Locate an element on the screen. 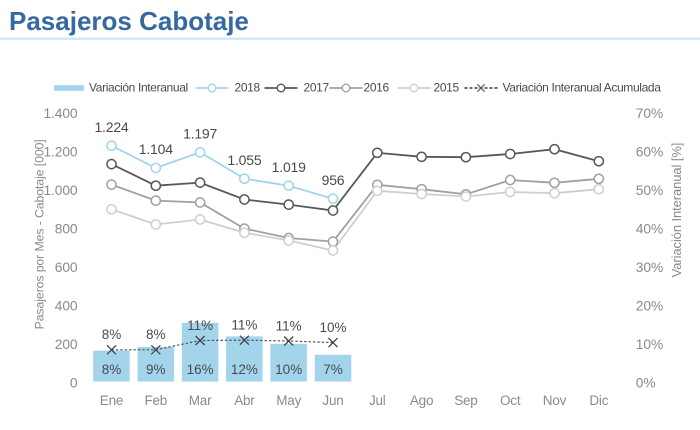  svg-text: Feb is located at coordinates (155, 400).